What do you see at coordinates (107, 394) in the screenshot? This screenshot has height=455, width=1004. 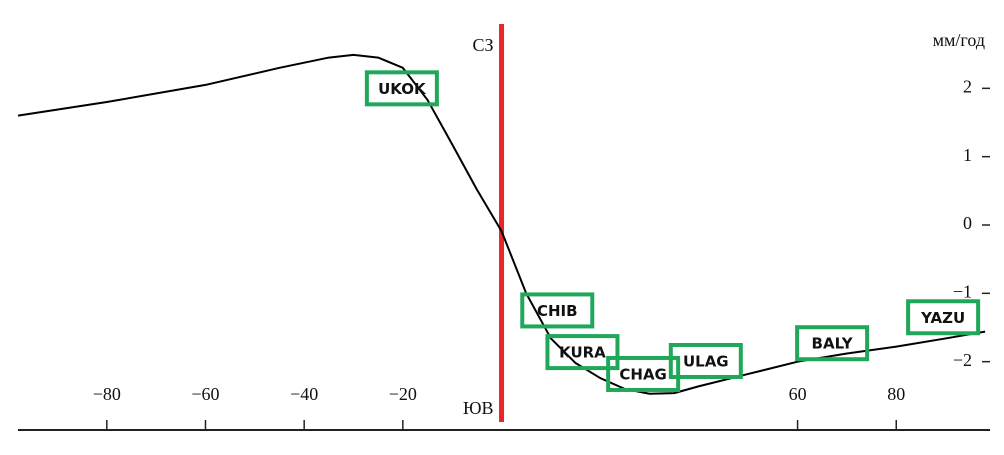 I see `x-tick-label: −80` at bounding box center [107, 394].